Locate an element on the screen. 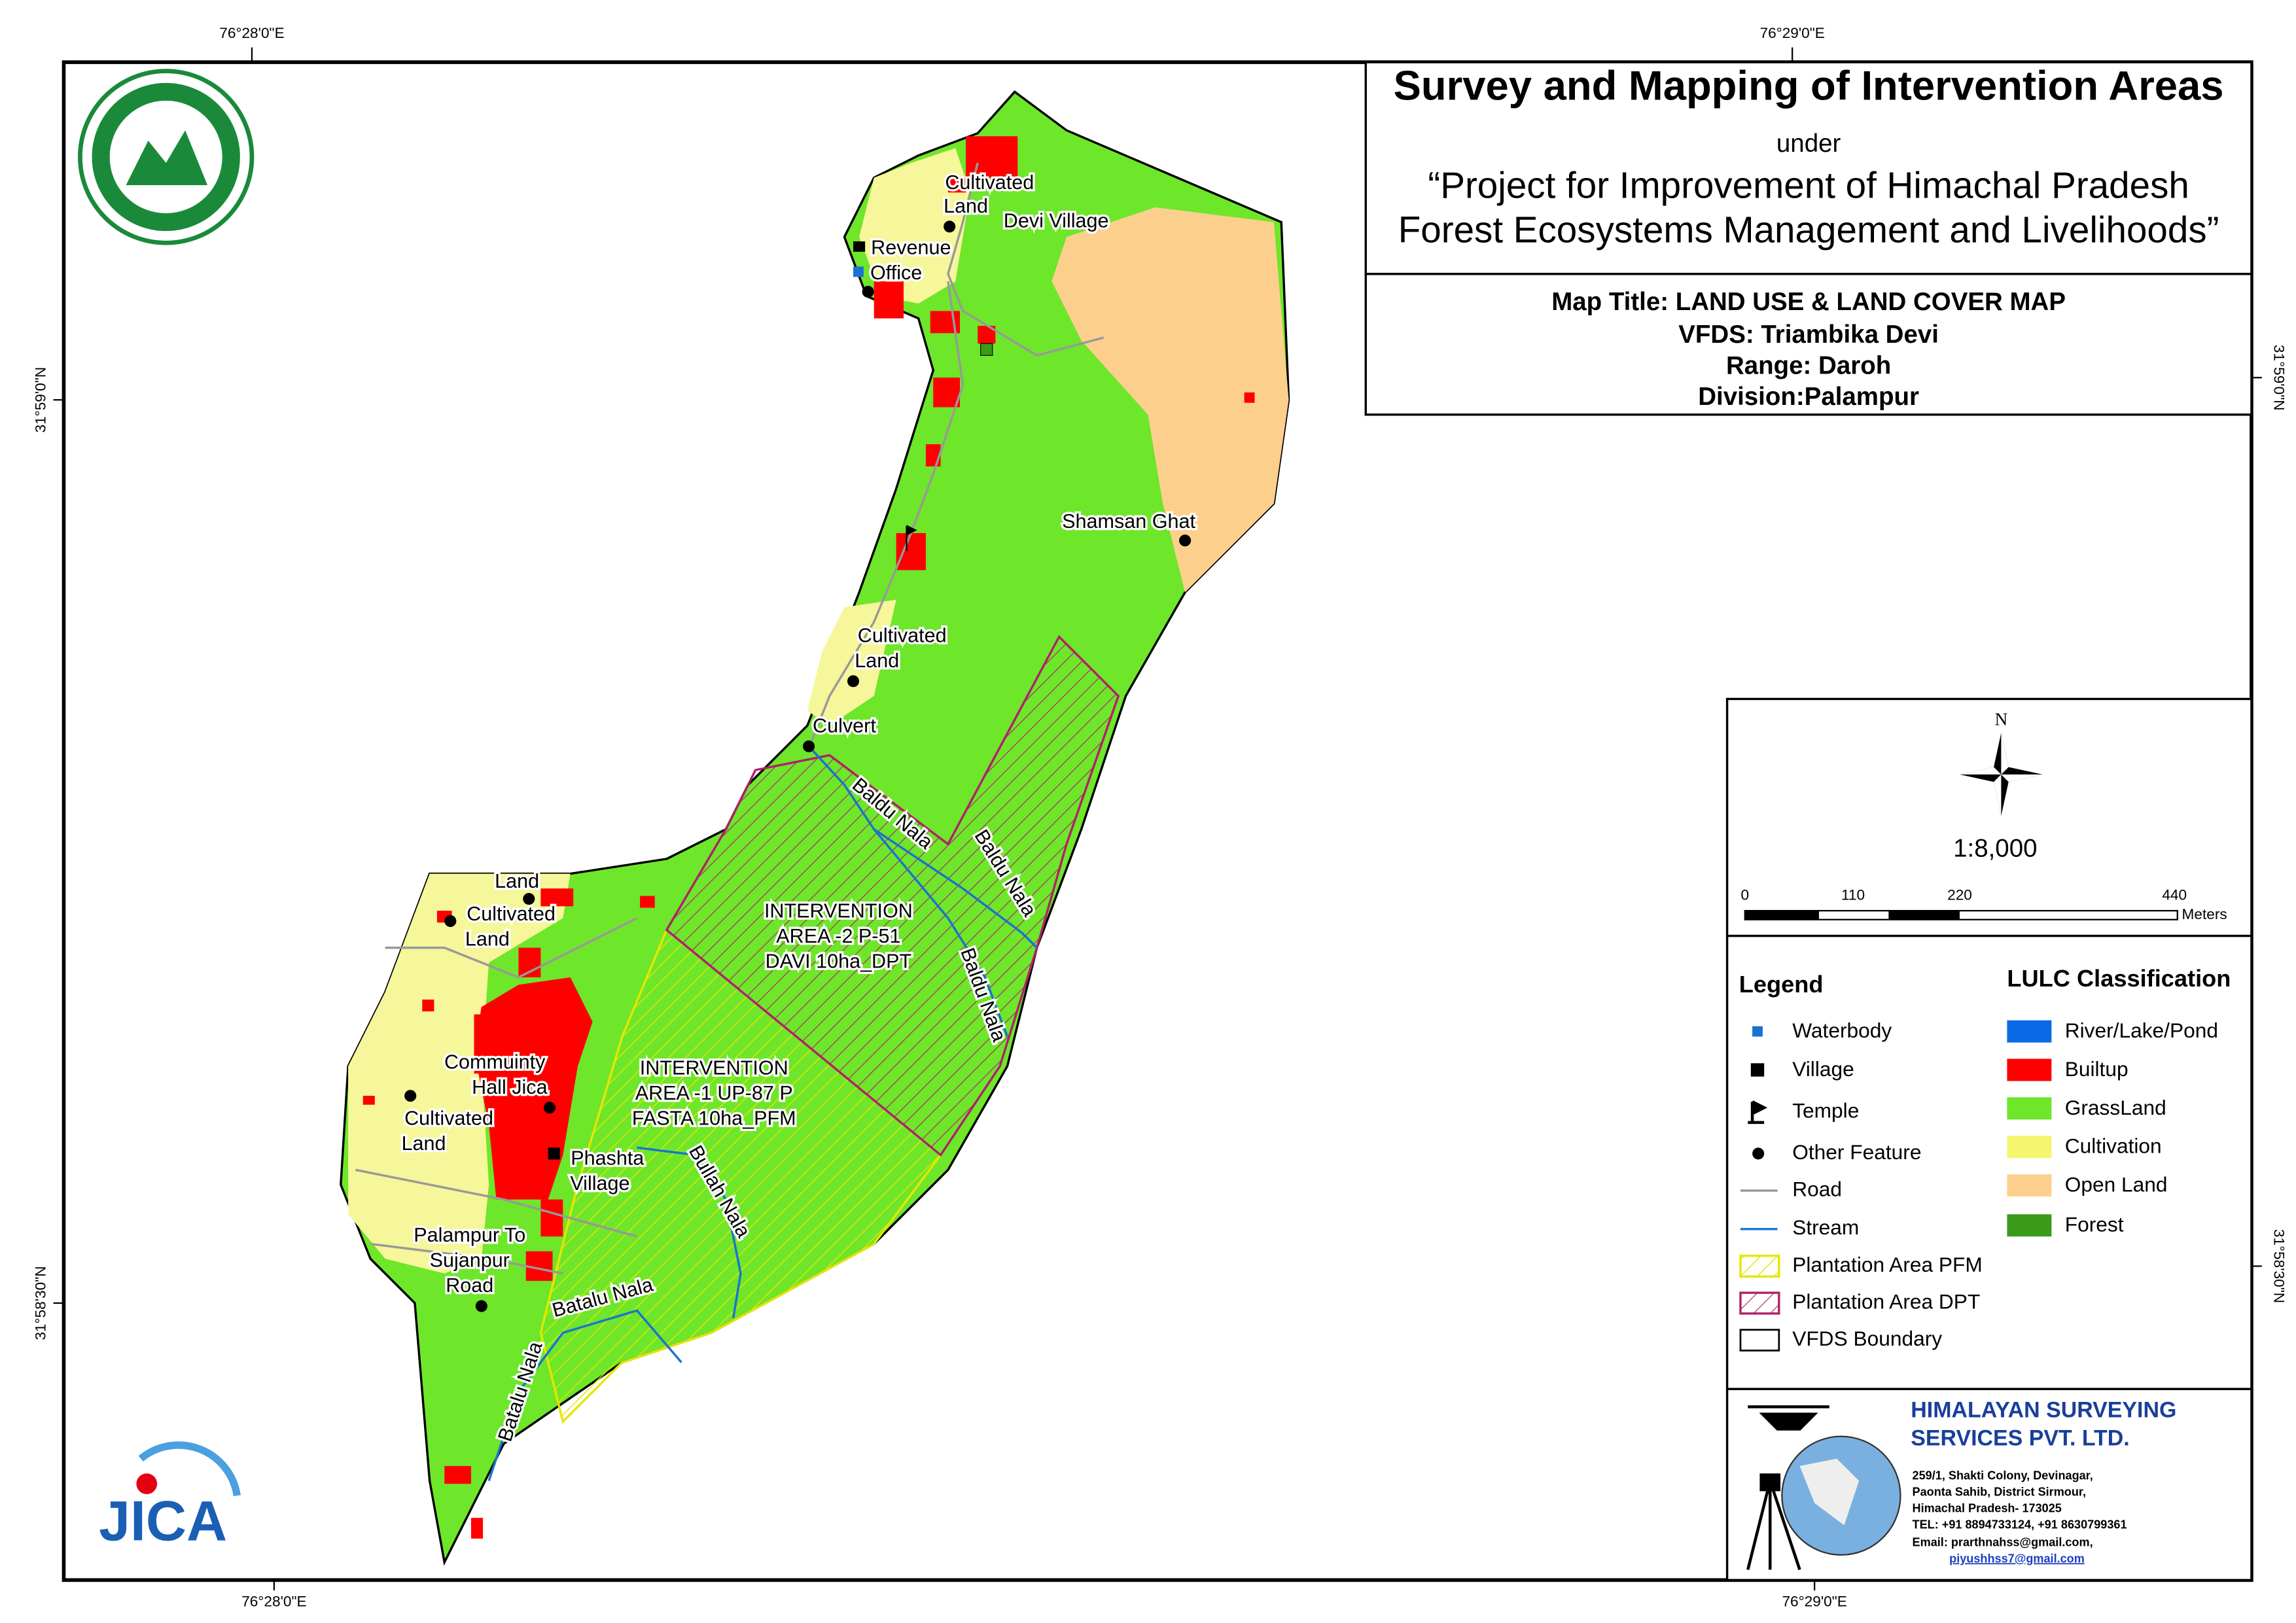  lulc-label: River/Lake/Pond is located at coordinates (2141, 1030).